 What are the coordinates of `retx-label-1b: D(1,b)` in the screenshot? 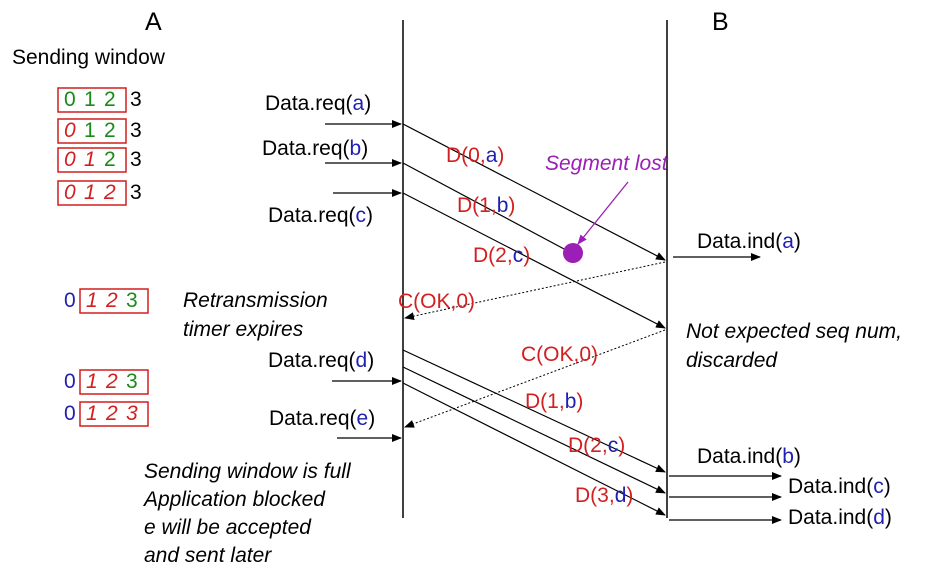 It's located at (554, 401).